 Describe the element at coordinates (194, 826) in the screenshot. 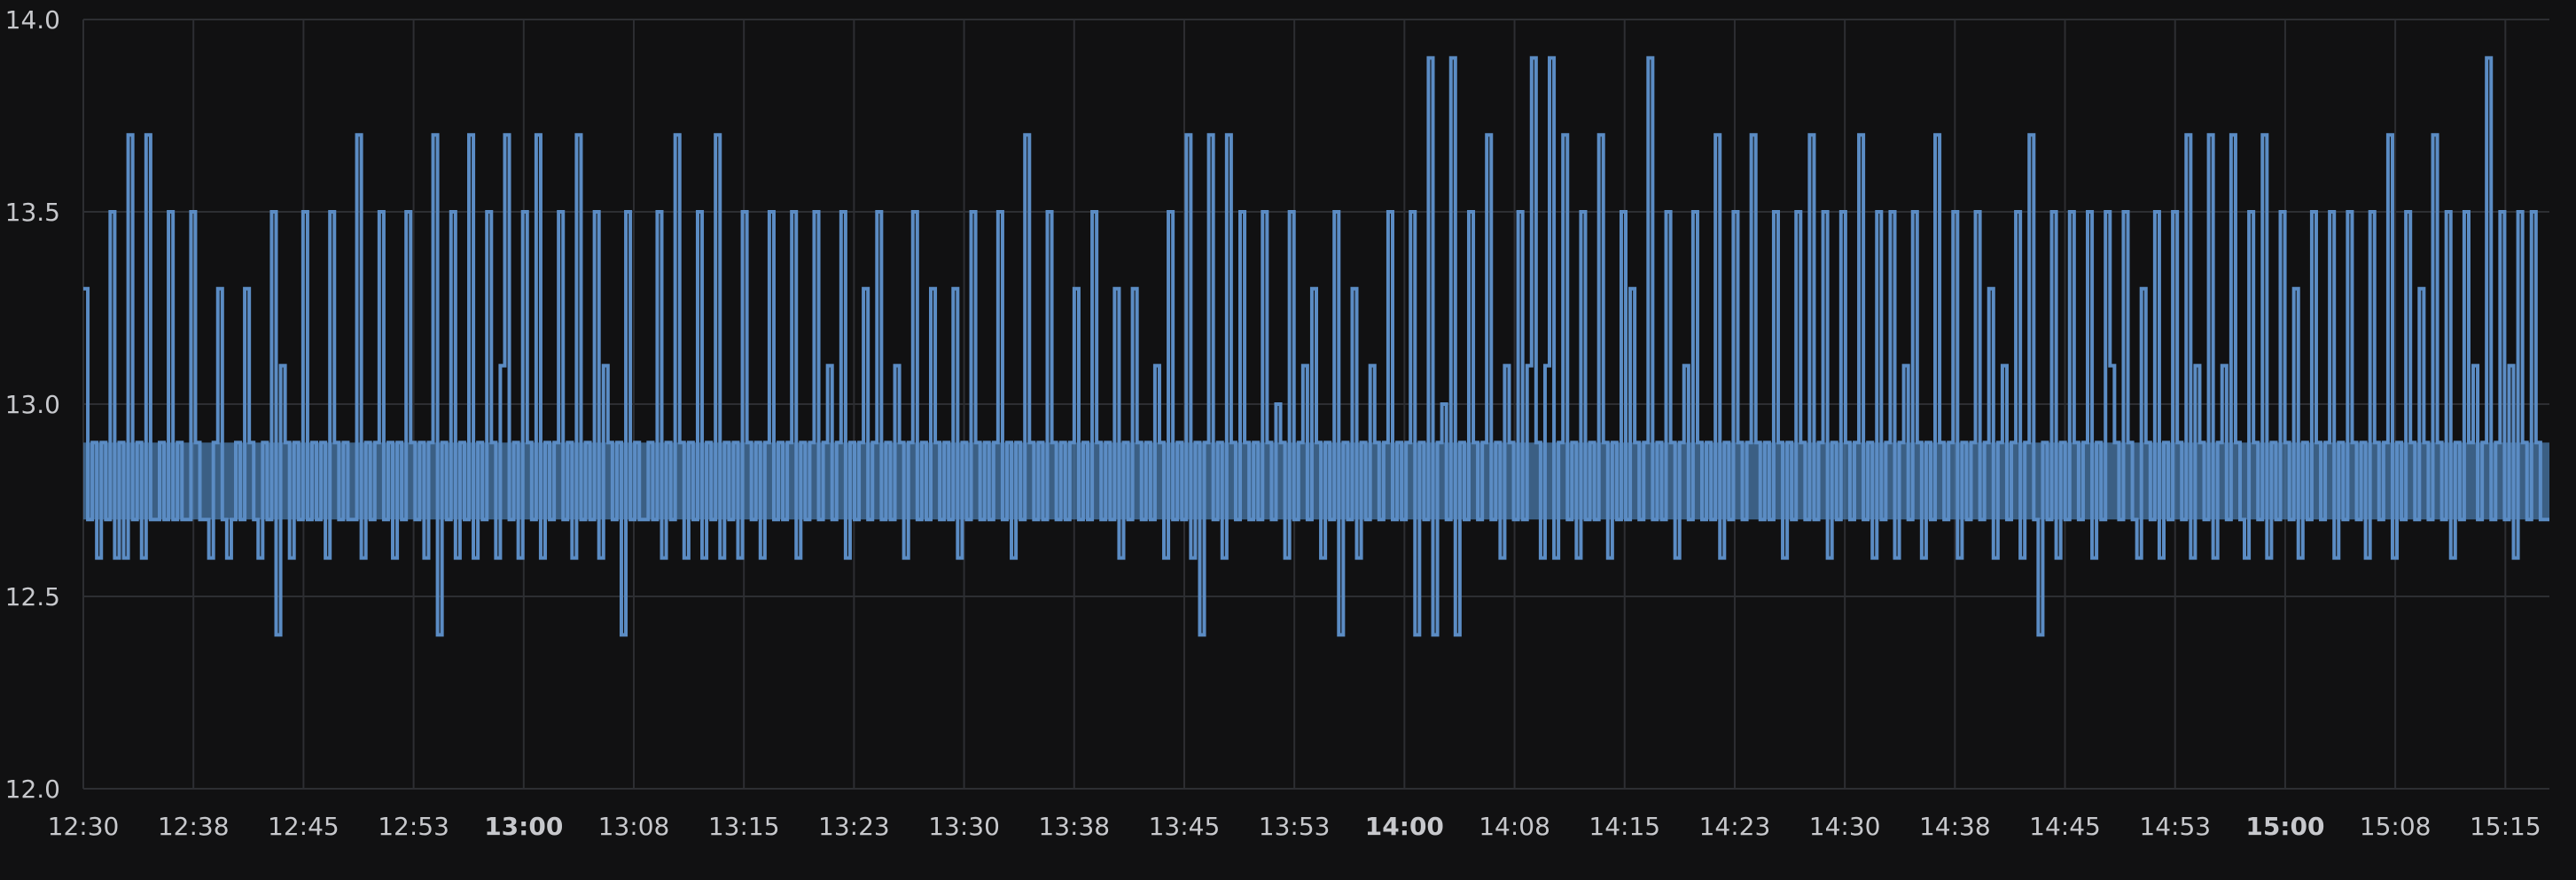

I see `x-tick-label: 12:38` at that location.